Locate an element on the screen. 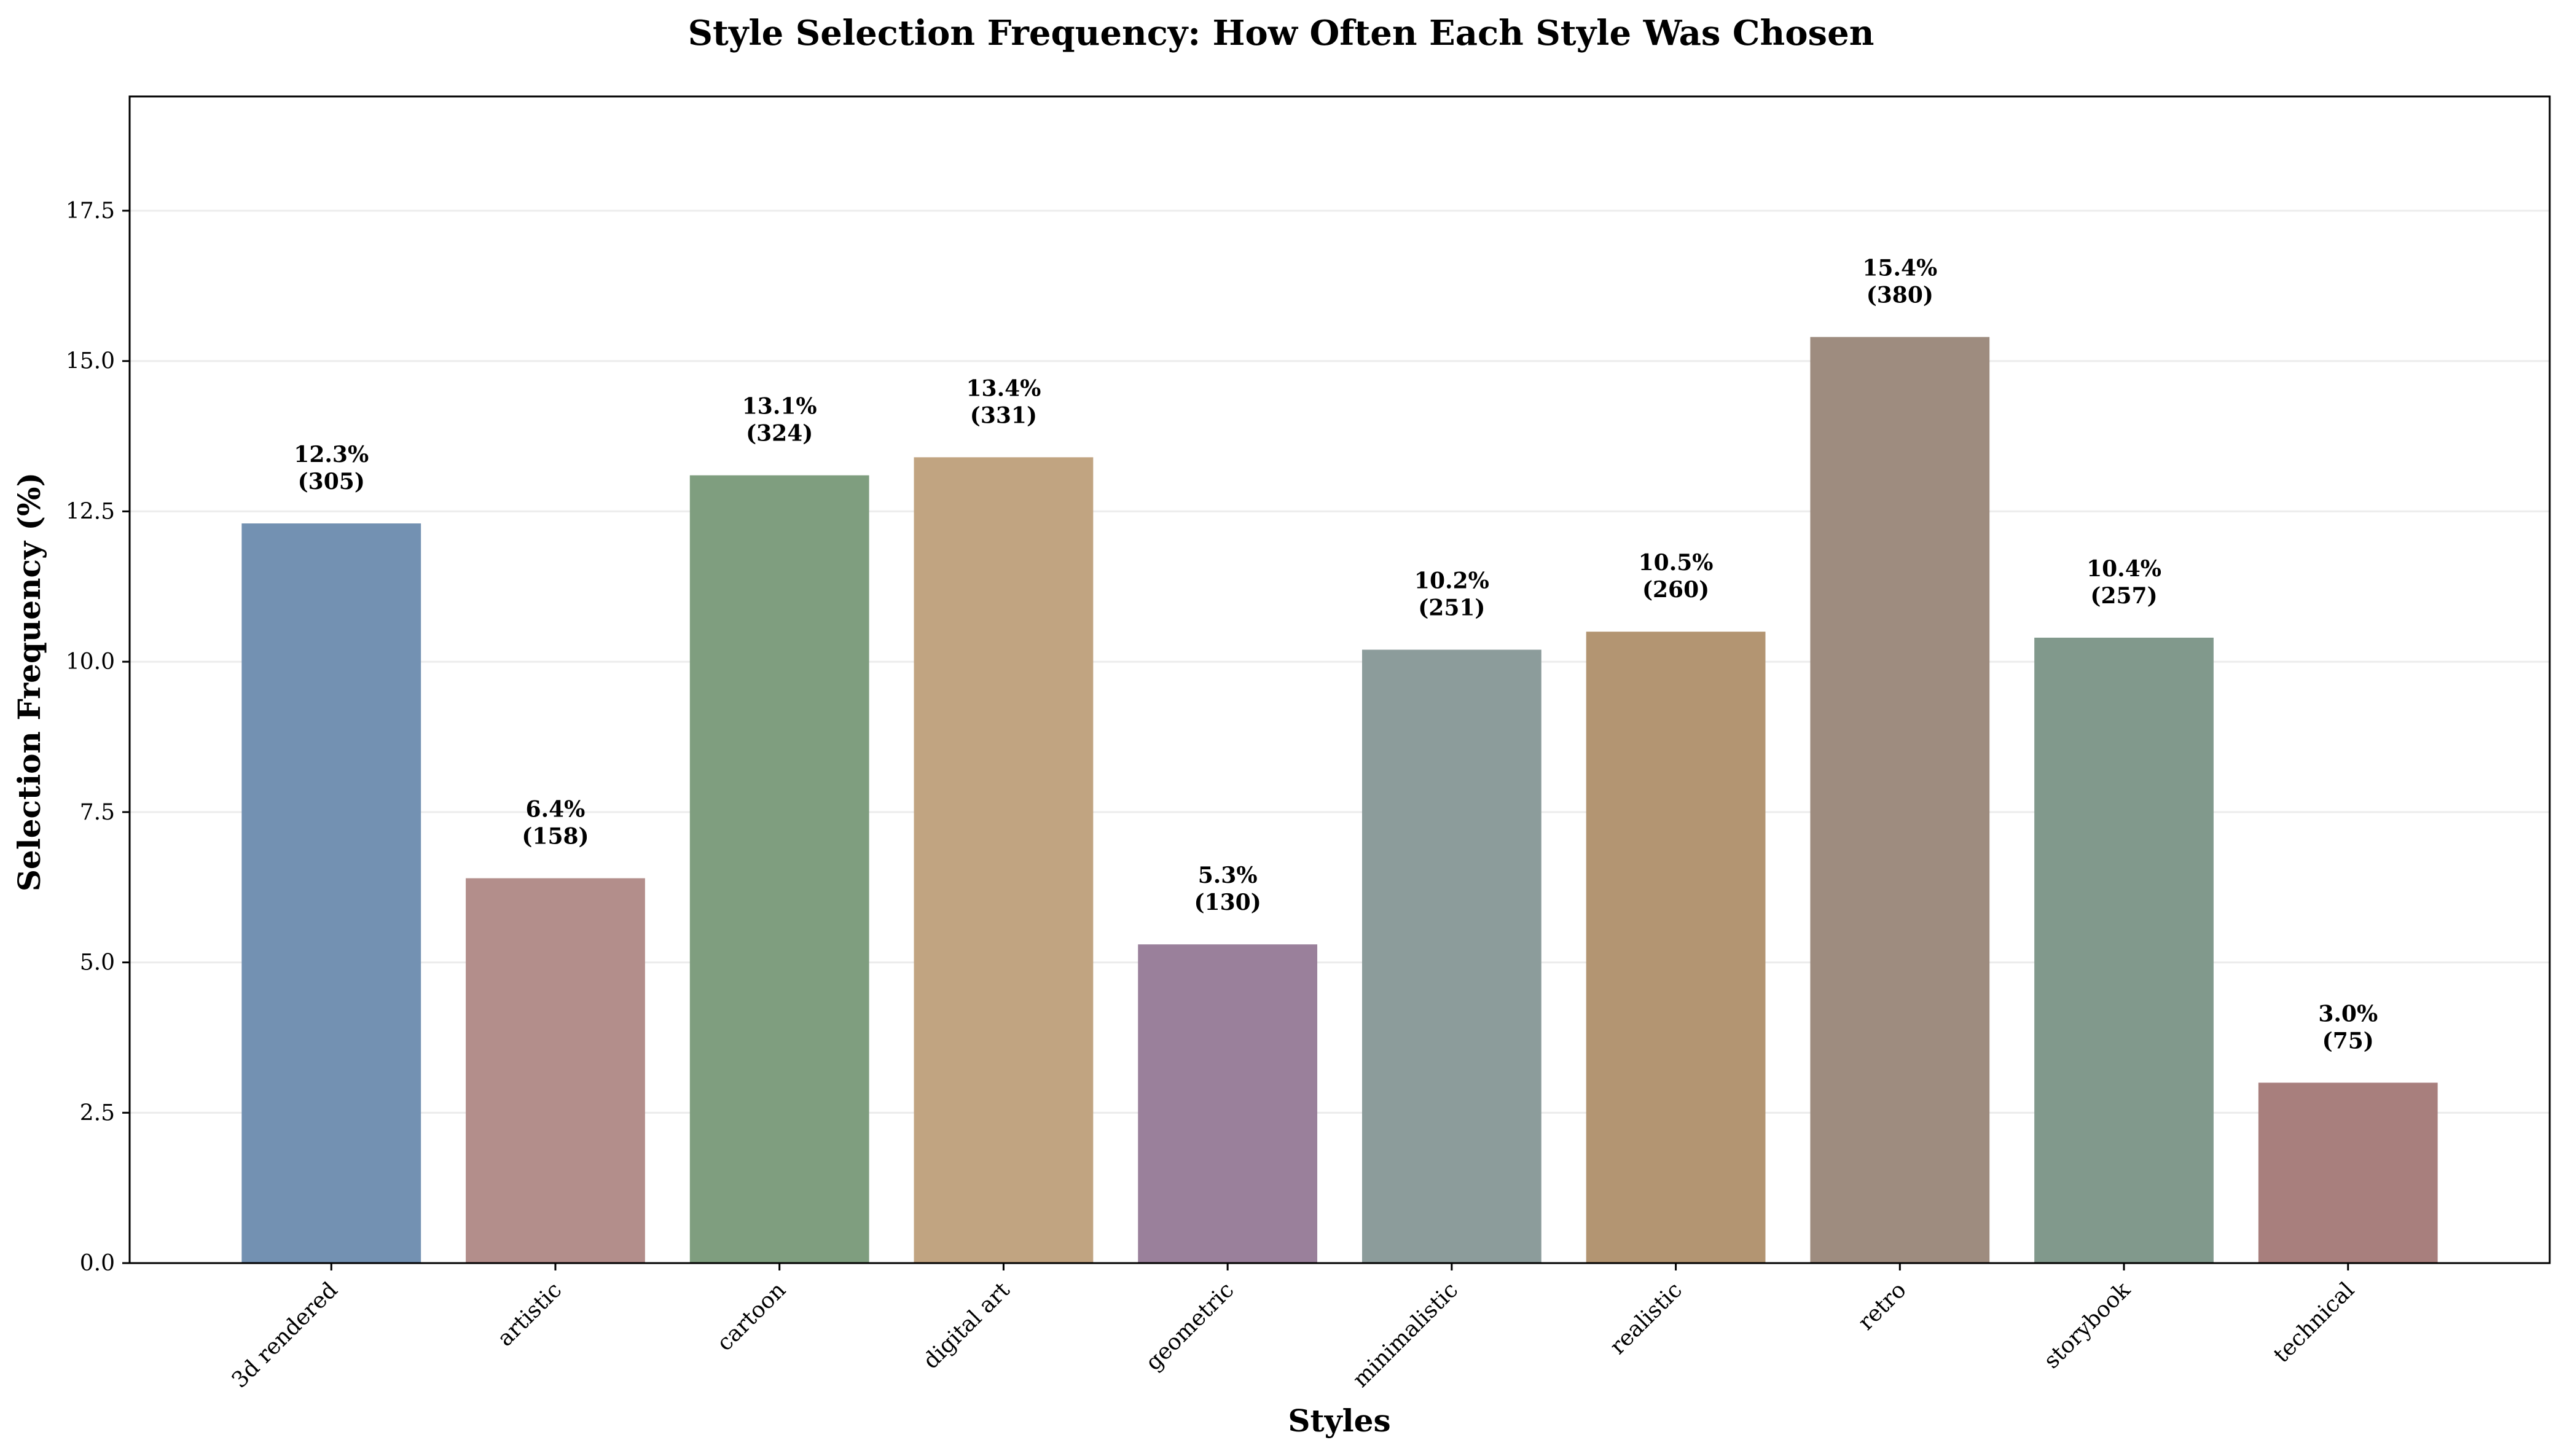 Image resolution: width=2562 pixels, height=1456 pixels. count-label: (331) is located at coordinates (1003, 415).